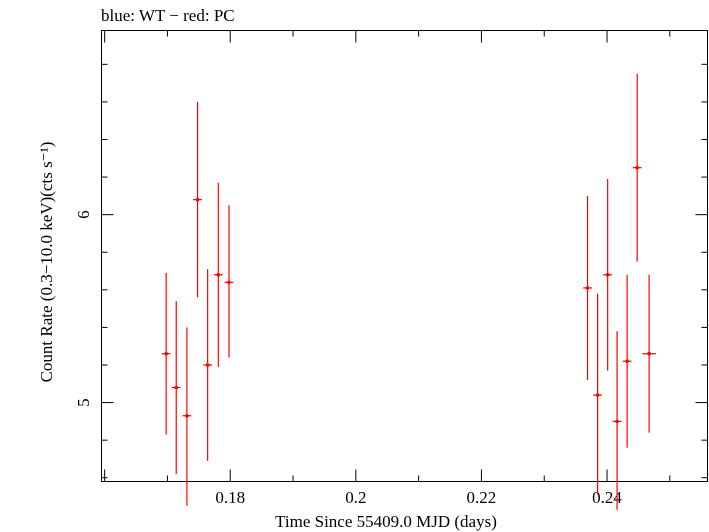 The height and width of the screenshot is (532, 709). I want to click on x-tick-label: 0.24, so click(607, 497).